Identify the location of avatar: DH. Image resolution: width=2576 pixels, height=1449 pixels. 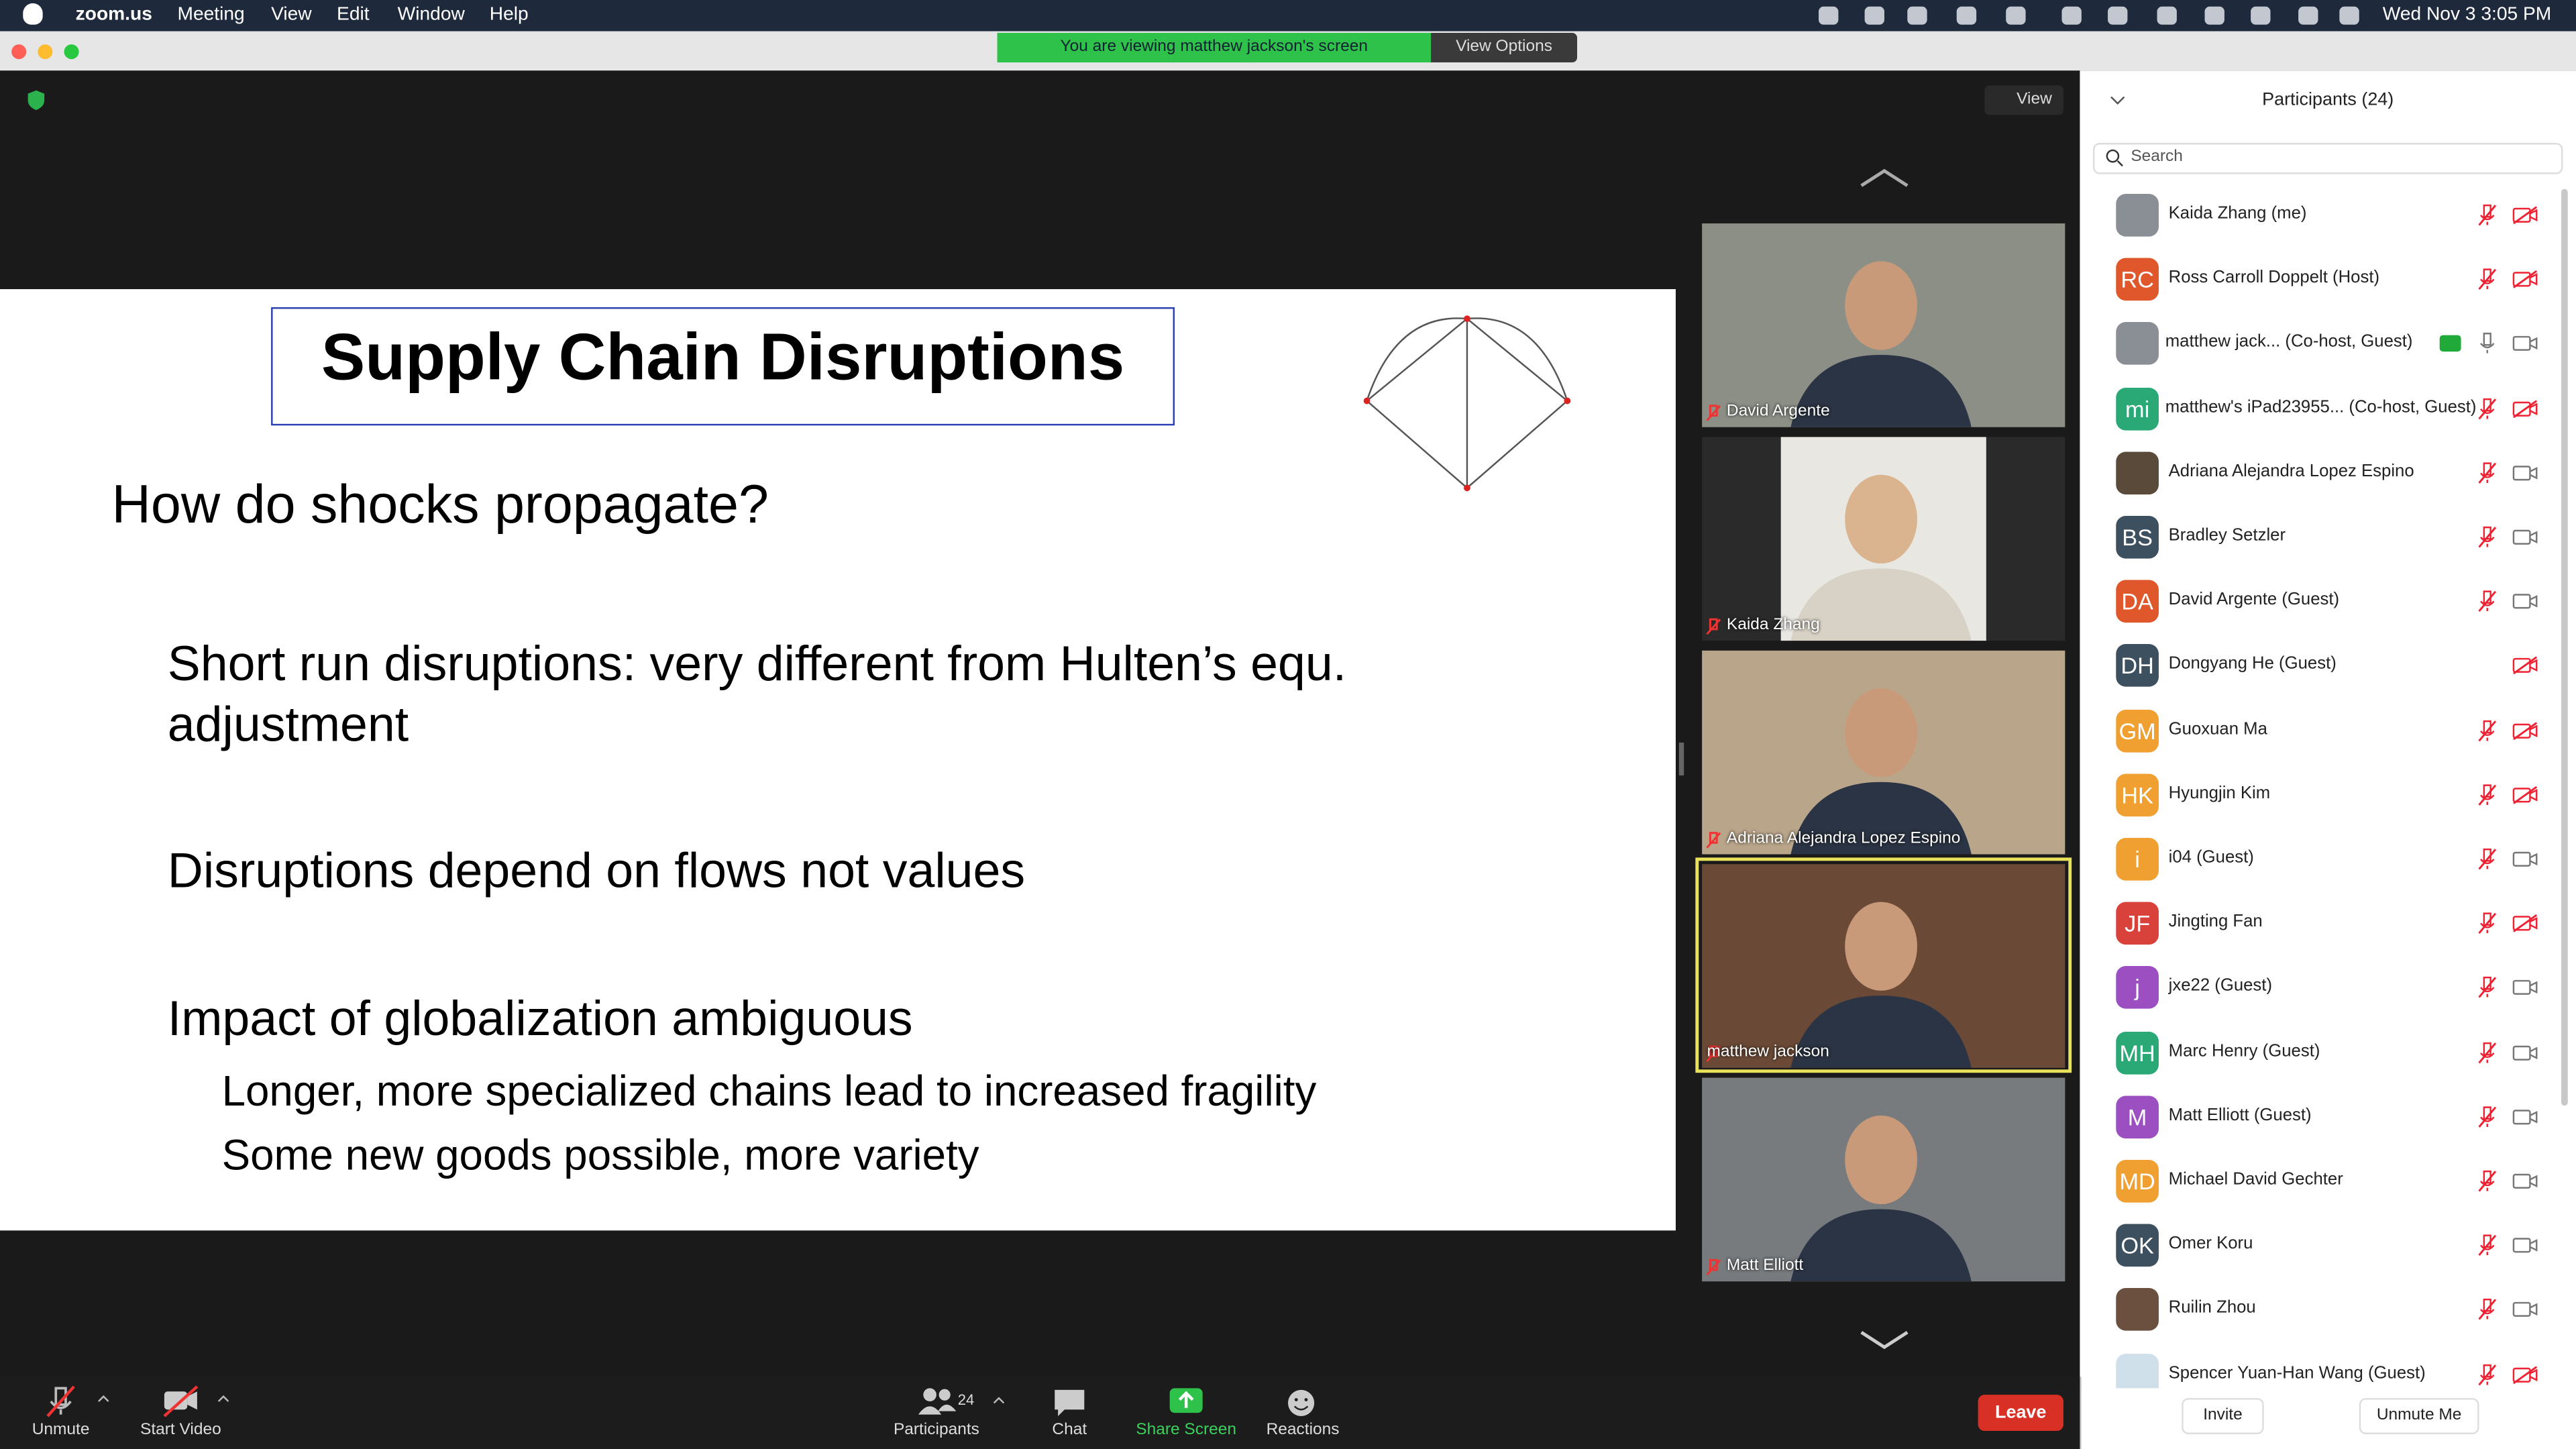
(2137, 666).